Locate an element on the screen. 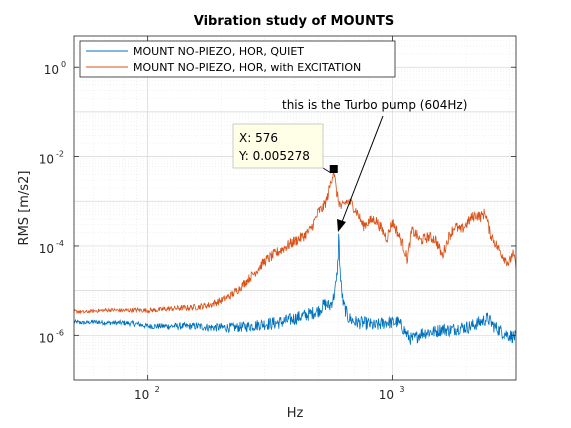 Image resolution: width=571 pixels, height=428 pixels. y-tick-exponent: -6 is located at coordinates (60, 332).